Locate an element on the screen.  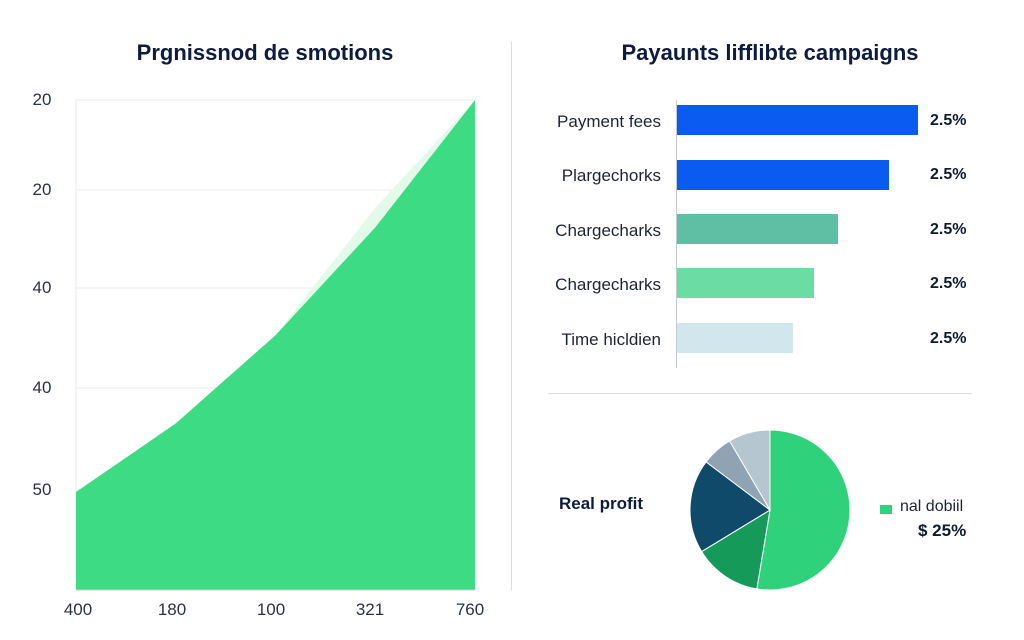
y-tick-label: 50 is located at coordinates (42, 489).